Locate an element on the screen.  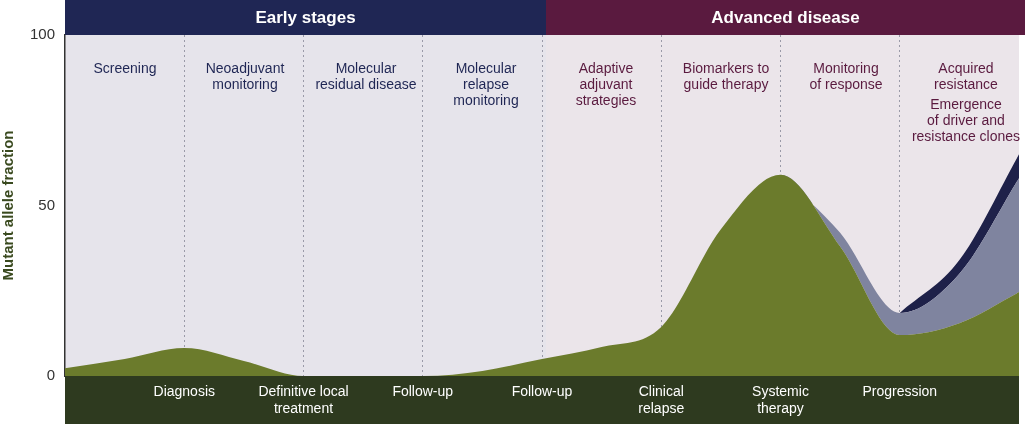
y-tick-label: 100 is located at coordinates (42, 34).